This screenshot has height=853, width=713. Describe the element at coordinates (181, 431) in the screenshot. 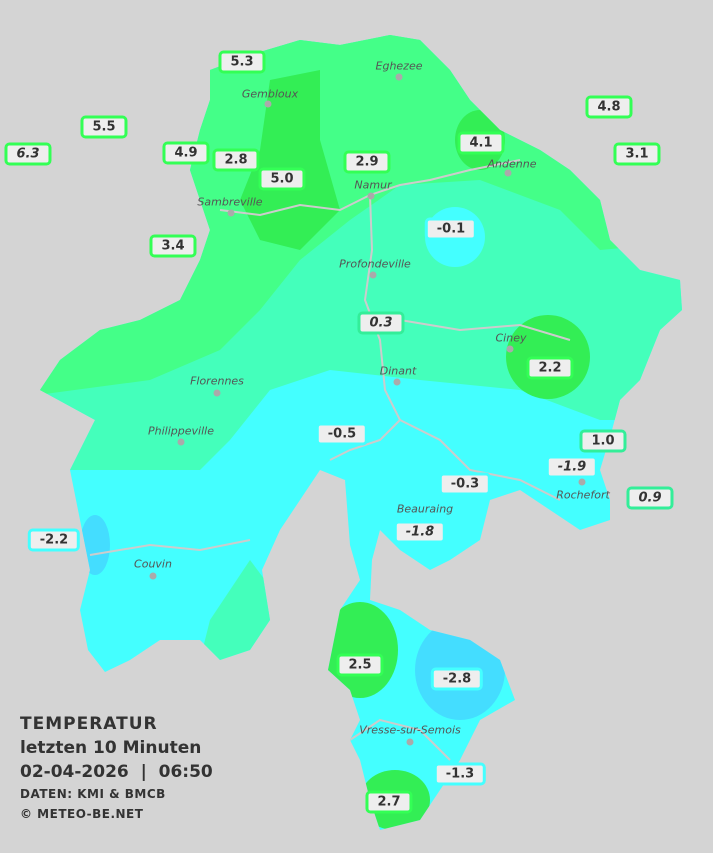

I see `town-label: Philippeville` at that location.